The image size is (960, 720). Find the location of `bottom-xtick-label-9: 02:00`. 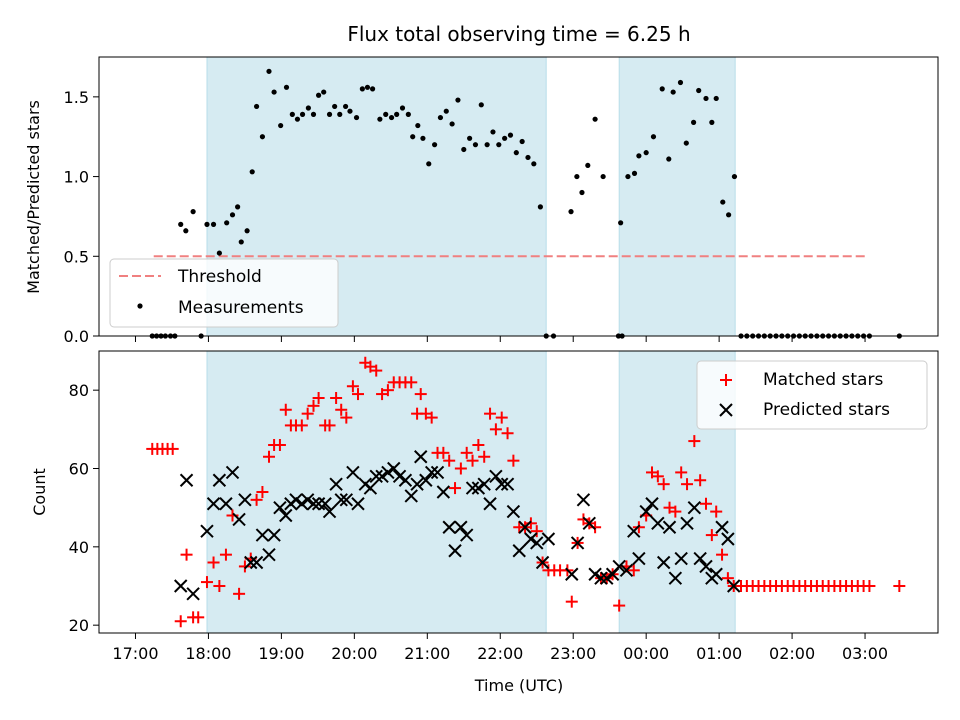

bottom-xtick-label-9: 02:00 is located at coordinates (792, 653).